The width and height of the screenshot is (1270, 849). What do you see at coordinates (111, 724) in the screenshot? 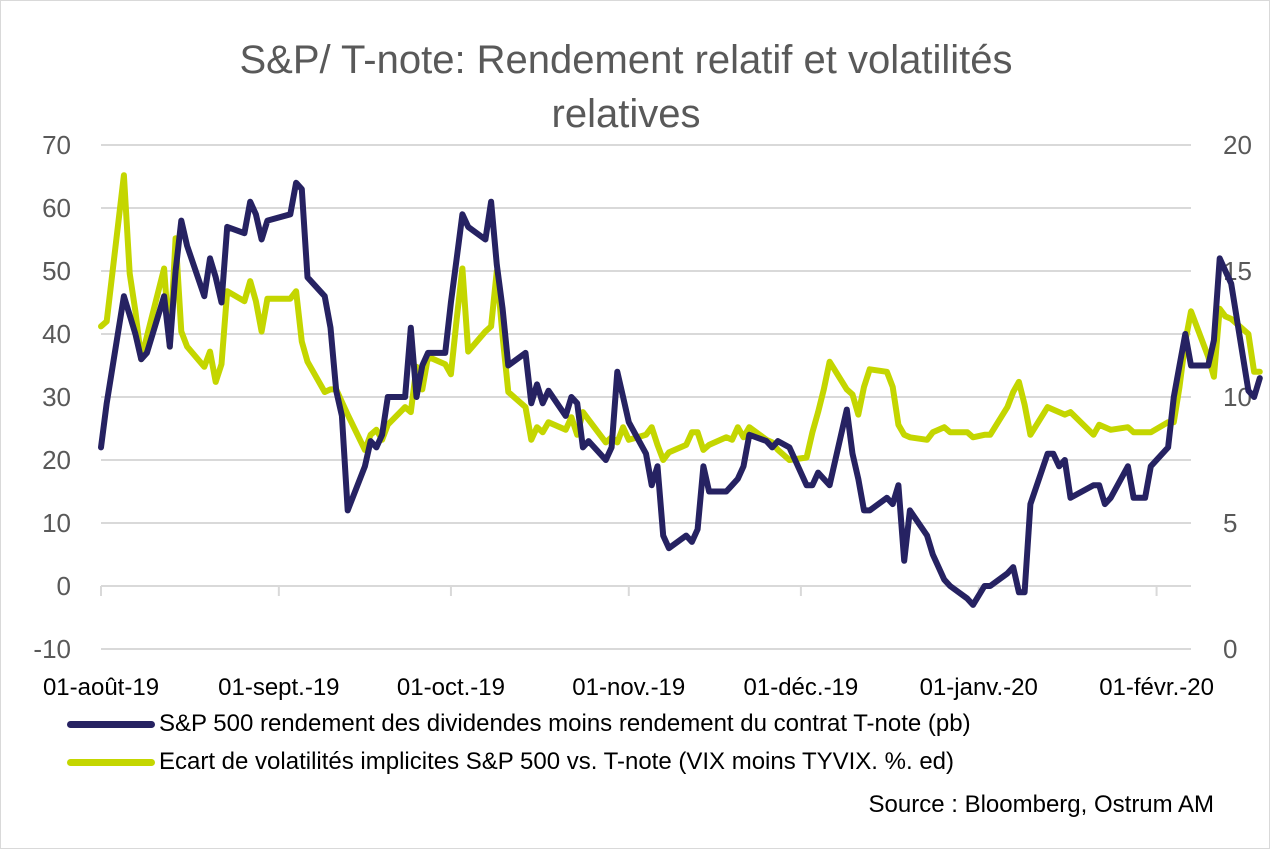
I see `legend-swatch-navy` at bounding box center [111, 724].